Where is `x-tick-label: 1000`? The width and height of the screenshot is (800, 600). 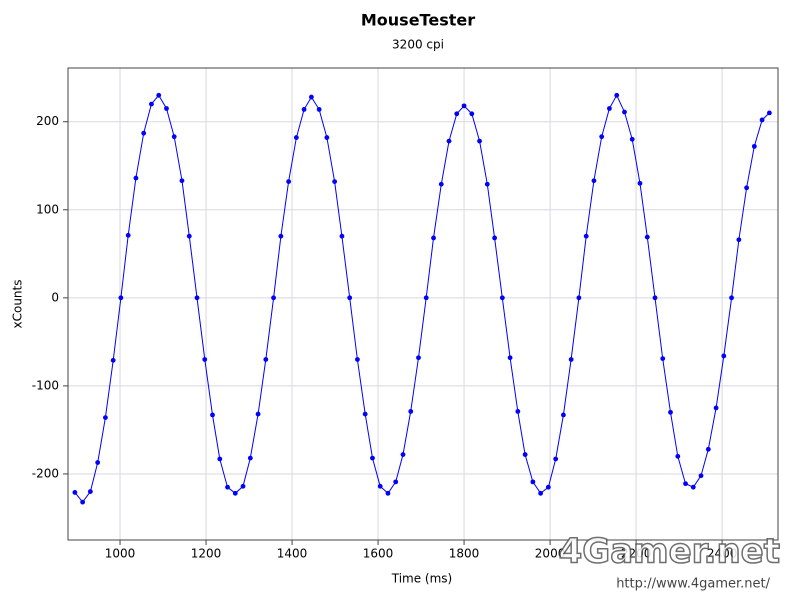 x-tick-label: 1000 is located at coordinates (120, 554).